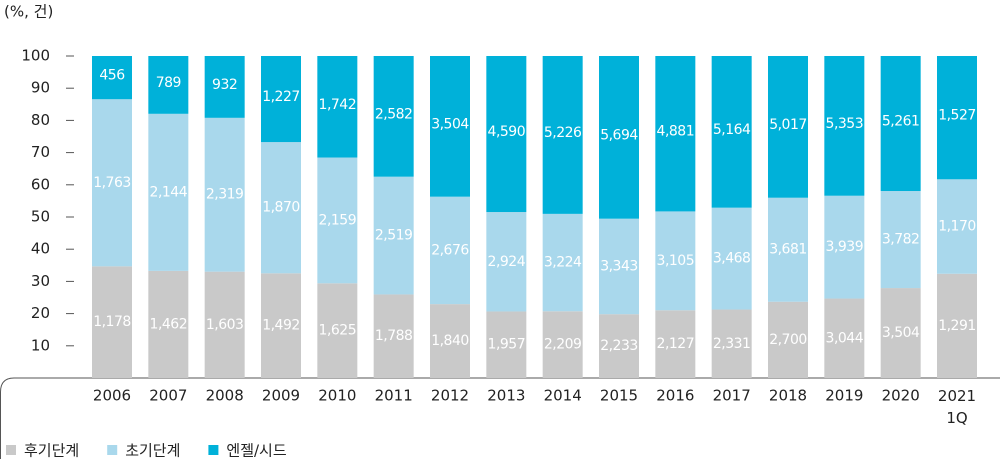  What do you see at coordinates (152, 450) in the screenshot?
I see `legend-label: 초기단계` at bounding box center [152, 450].